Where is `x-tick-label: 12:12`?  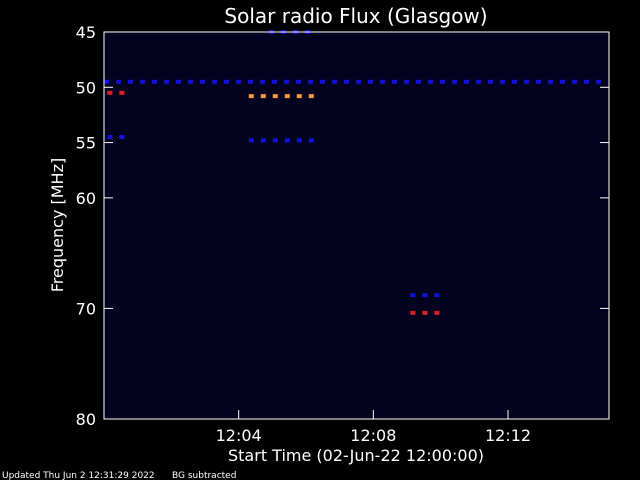
x-tick-label: 12:12 is located at coordinates (508, 435).